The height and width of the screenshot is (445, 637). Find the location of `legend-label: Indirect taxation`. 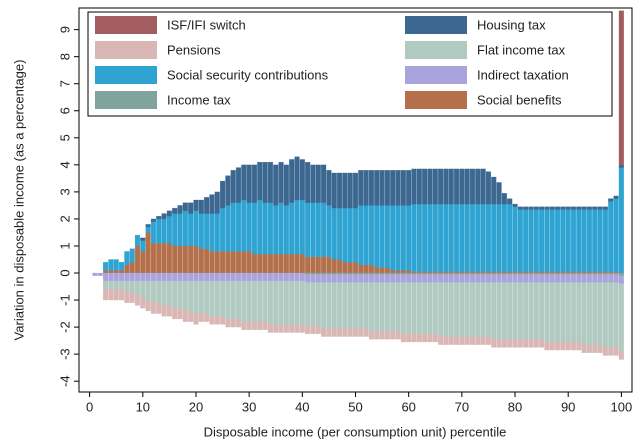

legend-label: Indirect taxation is located at coordinates (523, 74).